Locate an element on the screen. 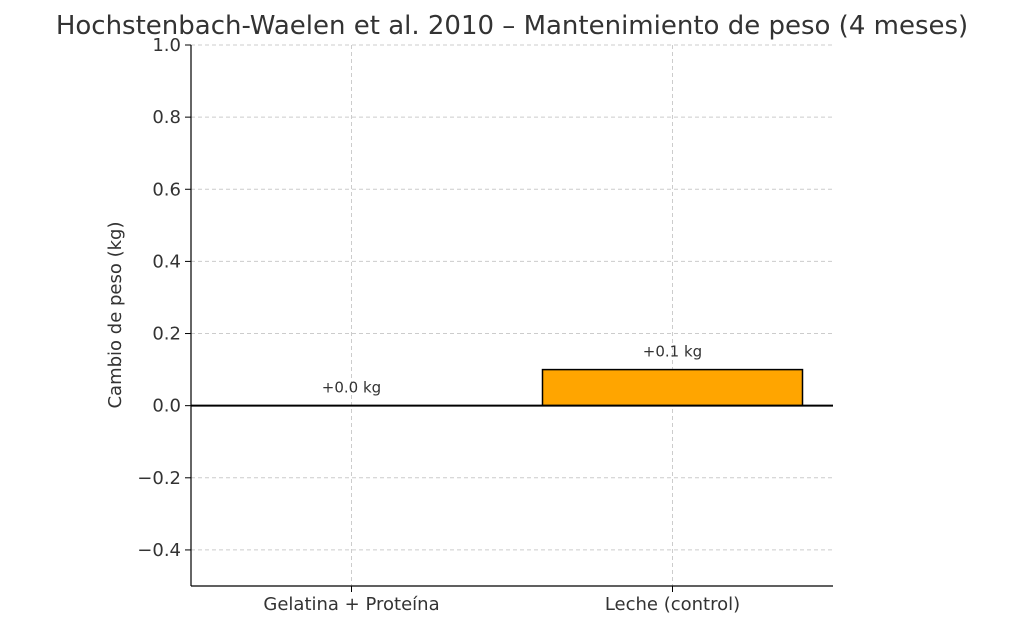  bar is located at coordinates (672, 387).